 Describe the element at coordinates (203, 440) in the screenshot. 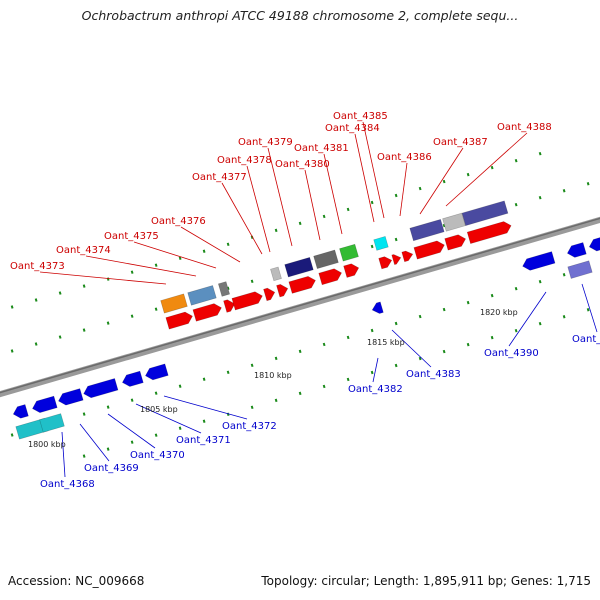

I see `gene-label: Oant_4371` at that location.